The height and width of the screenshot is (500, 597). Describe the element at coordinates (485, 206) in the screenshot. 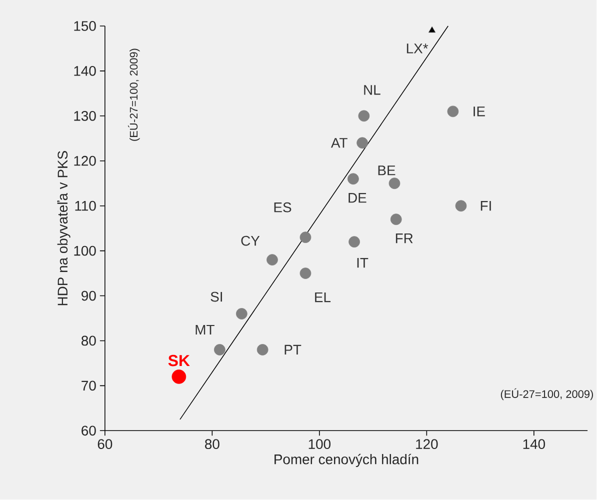

I see `annotation: FI` at that location.